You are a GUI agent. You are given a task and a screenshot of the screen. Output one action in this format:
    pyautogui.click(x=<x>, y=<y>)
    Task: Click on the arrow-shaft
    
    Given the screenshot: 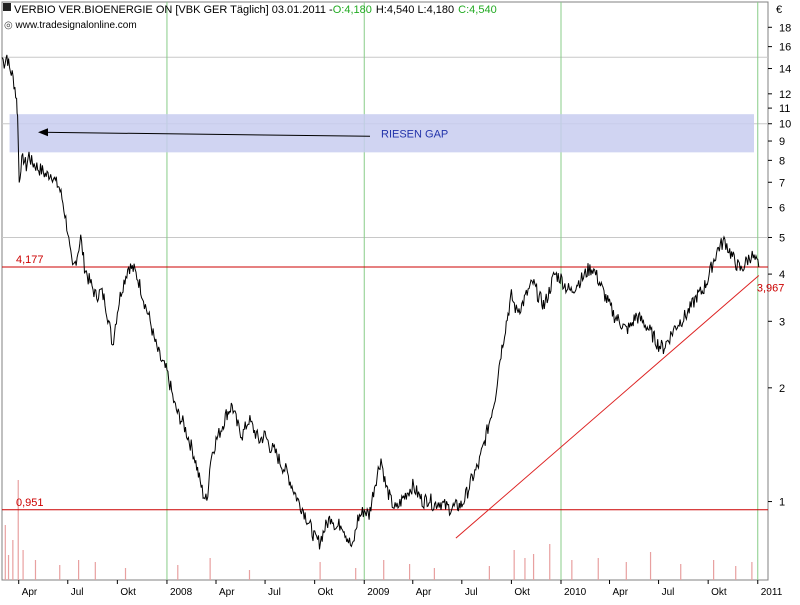 What is the action you would take?
    pyautogui.click(x=206, y=134)
    